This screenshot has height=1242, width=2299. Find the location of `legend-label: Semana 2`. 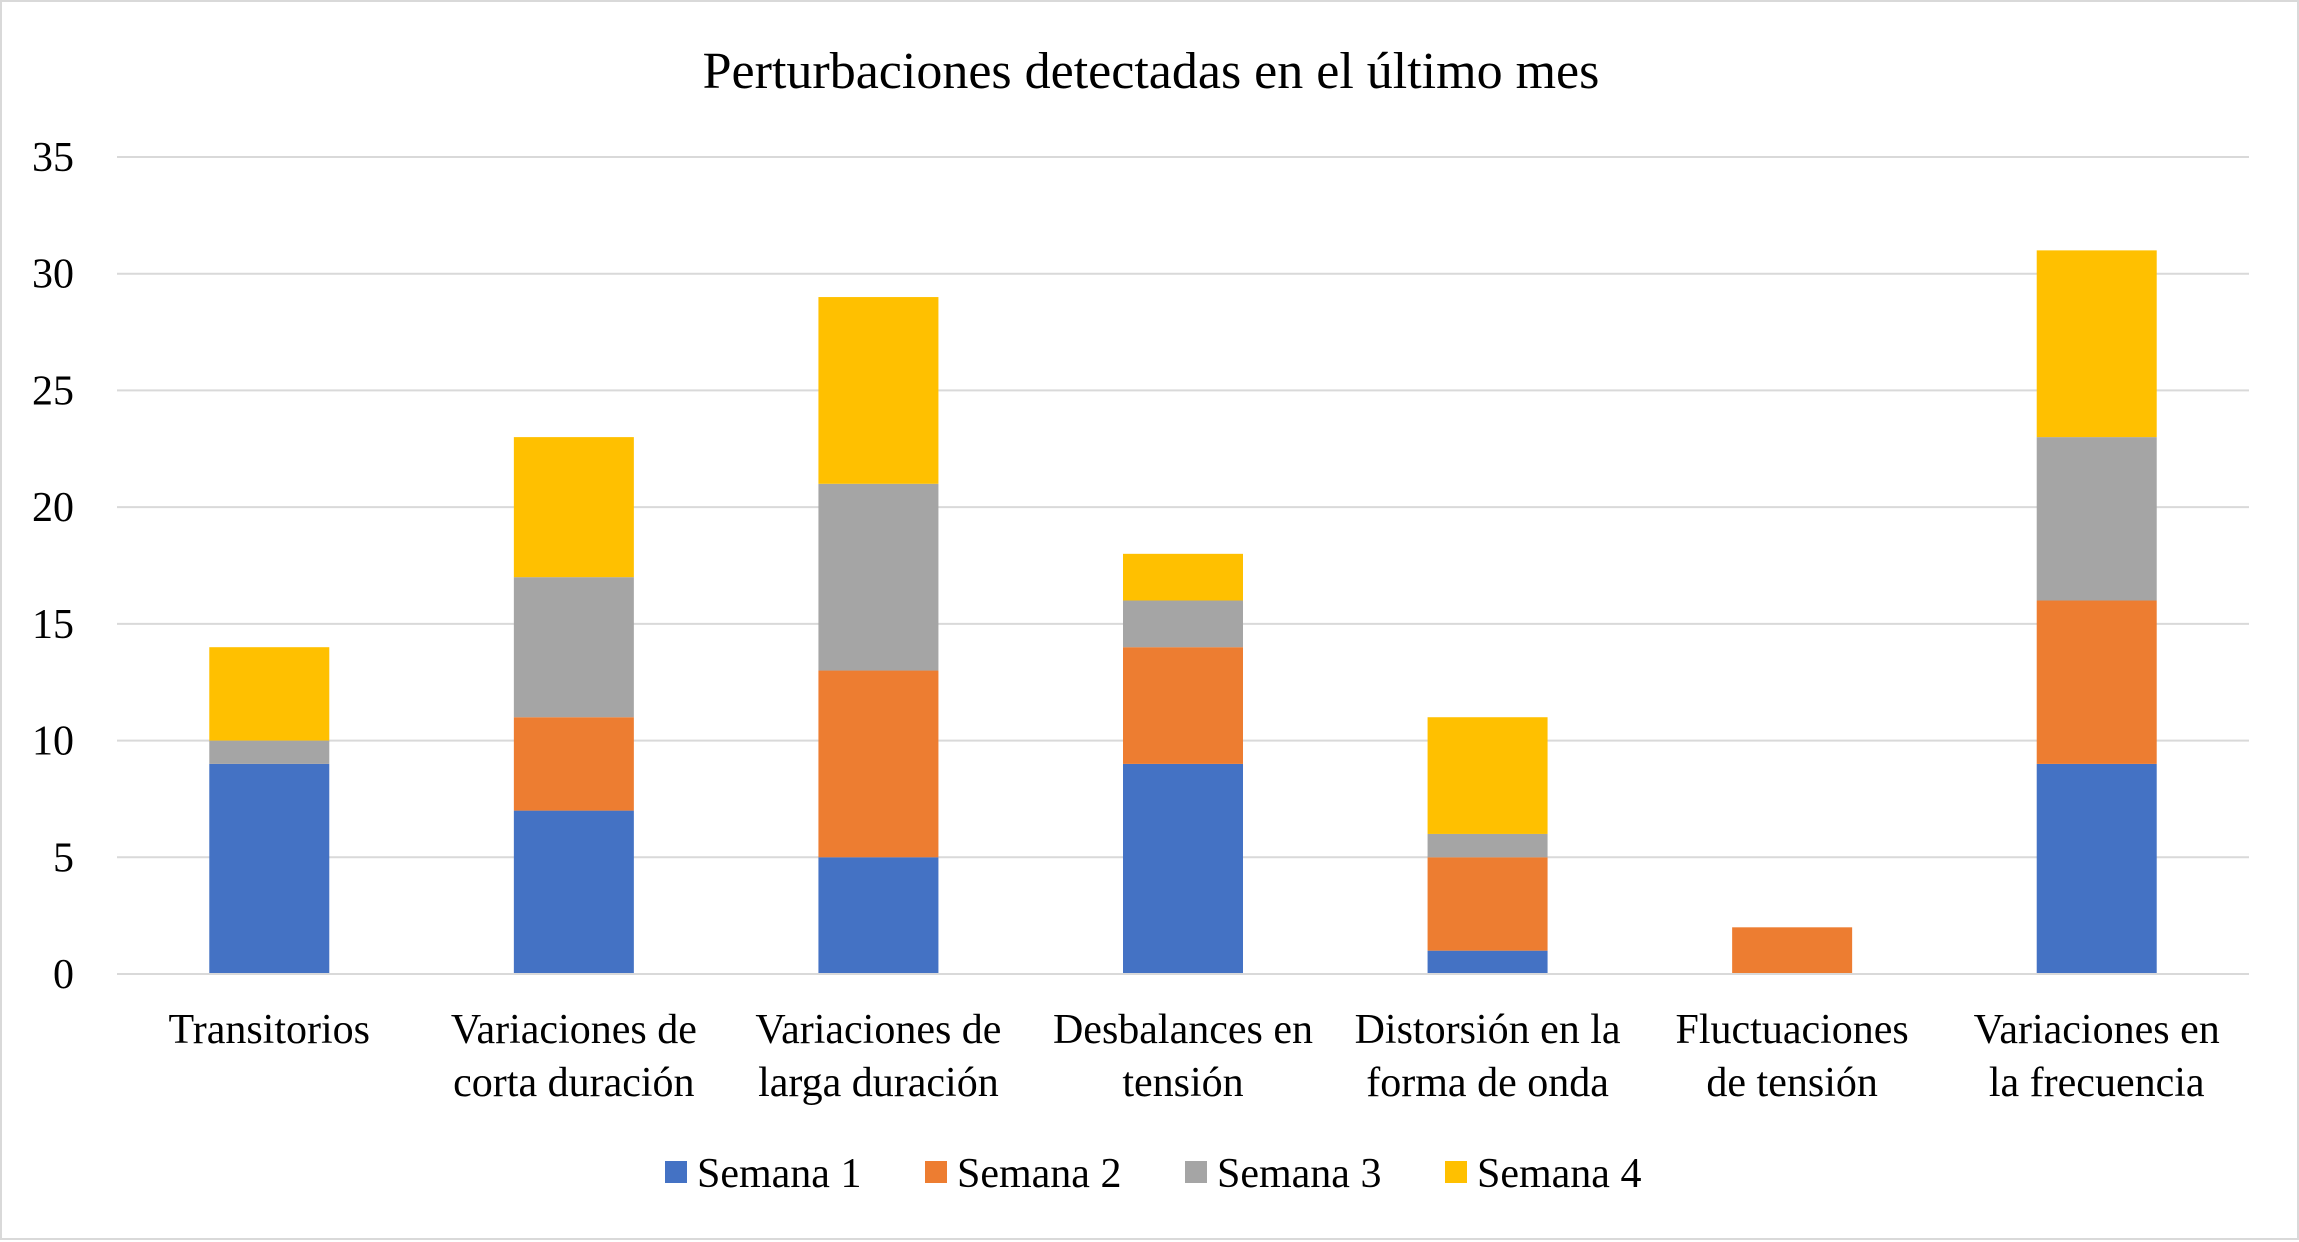

legend-label: Semana 2 is located at coordinates (1039, 1174).